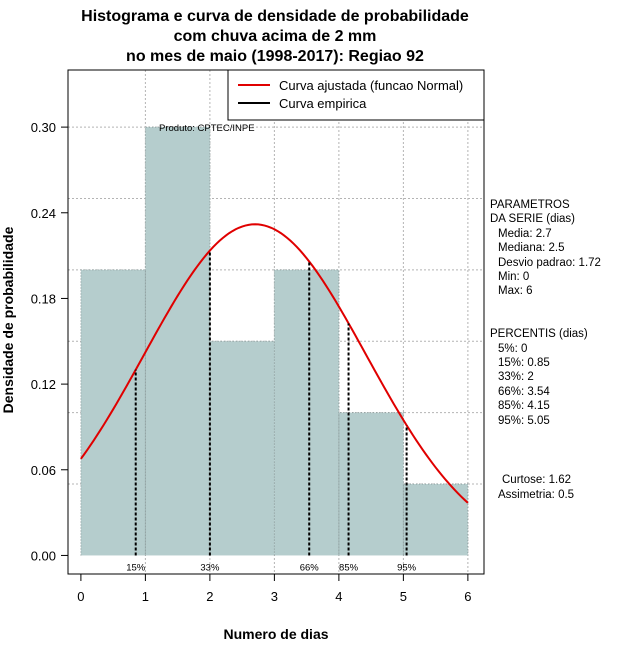 Image resolution: width=640 pixels, height=660 pixels. I want to click on param-max: Max: 6, so click(515, 291).